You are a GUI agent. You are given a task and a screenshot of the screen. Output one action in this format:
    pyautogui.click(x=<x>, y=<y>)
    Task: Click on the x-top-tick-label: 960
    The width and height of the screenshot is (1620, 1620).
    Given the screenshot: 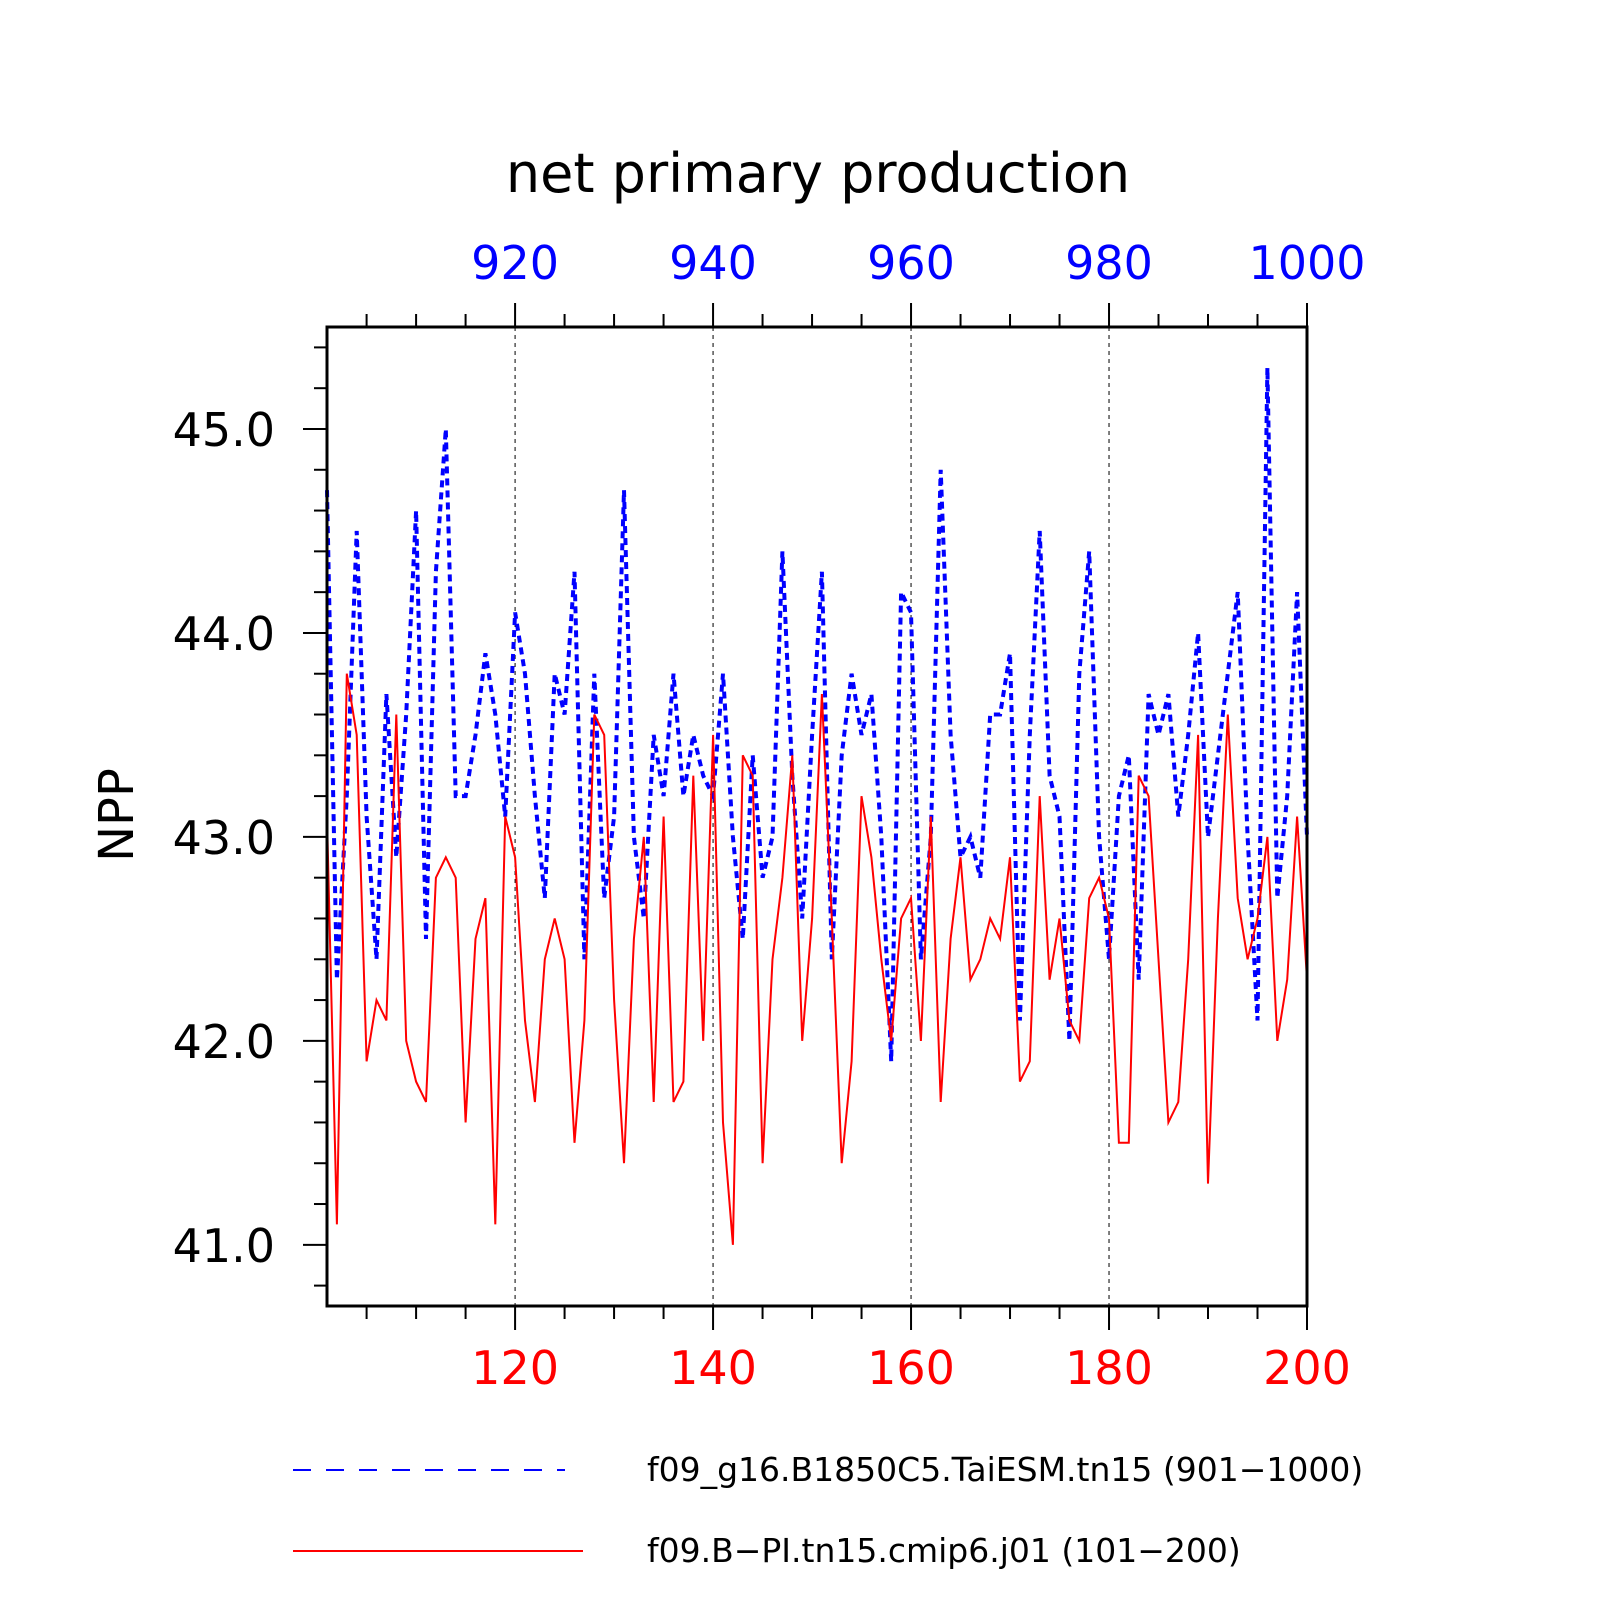 What is the action you would take?
    pyautogui.click(x=911, y=263)
    